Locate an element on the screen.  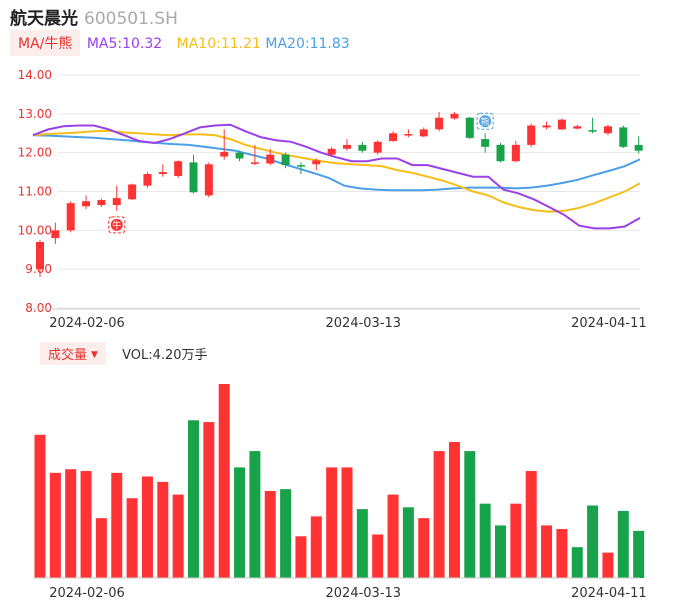
ma5-label: MA5:10.32 is located at coordinates (124, 44).